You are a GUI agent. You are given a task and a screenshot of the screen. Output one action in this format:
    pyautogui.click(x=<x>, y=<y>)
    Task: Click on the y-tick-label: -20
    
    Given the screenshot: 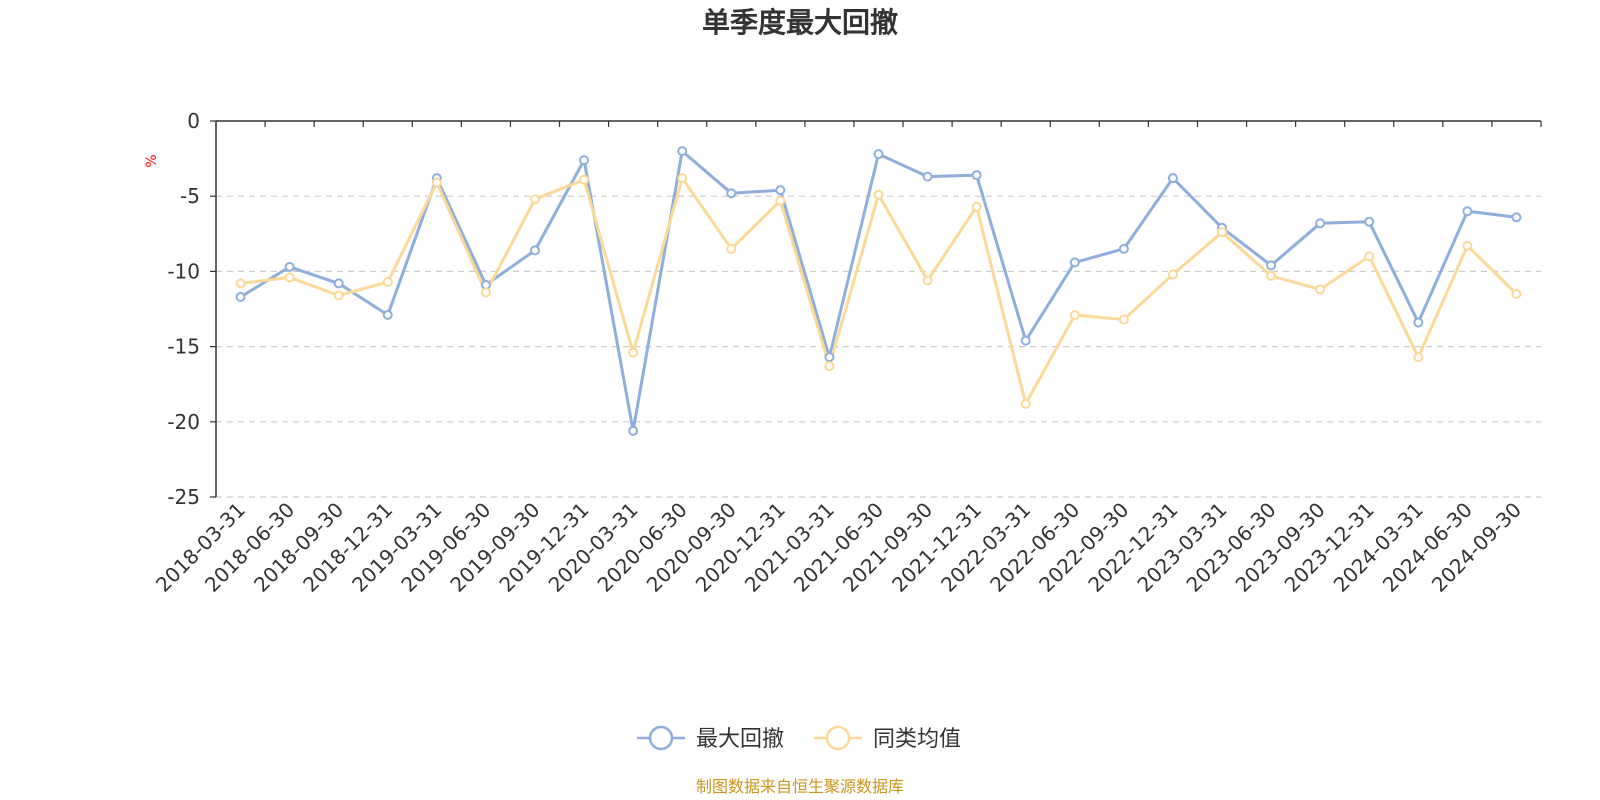 What is the action you would take?
    pyautogui.click(x=183, y=422)
    